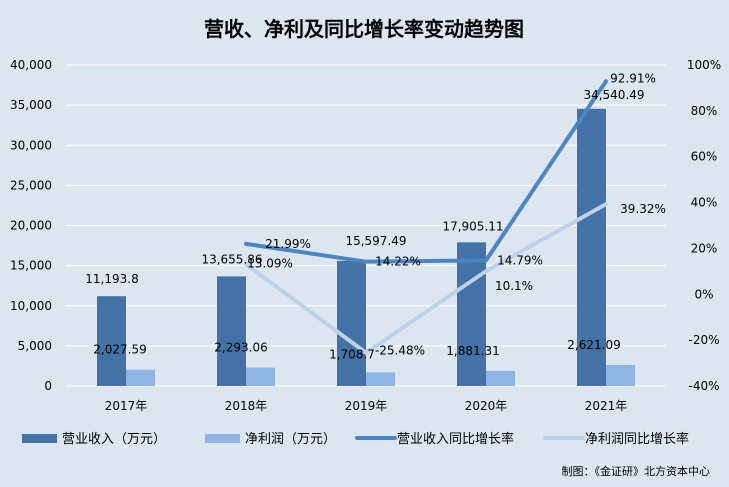 This screenshot has width=729, height=487. Describe the element at coordinates (111, 279) in the screenshot. I see `revenue-value-label: 11,193.8` at that location.